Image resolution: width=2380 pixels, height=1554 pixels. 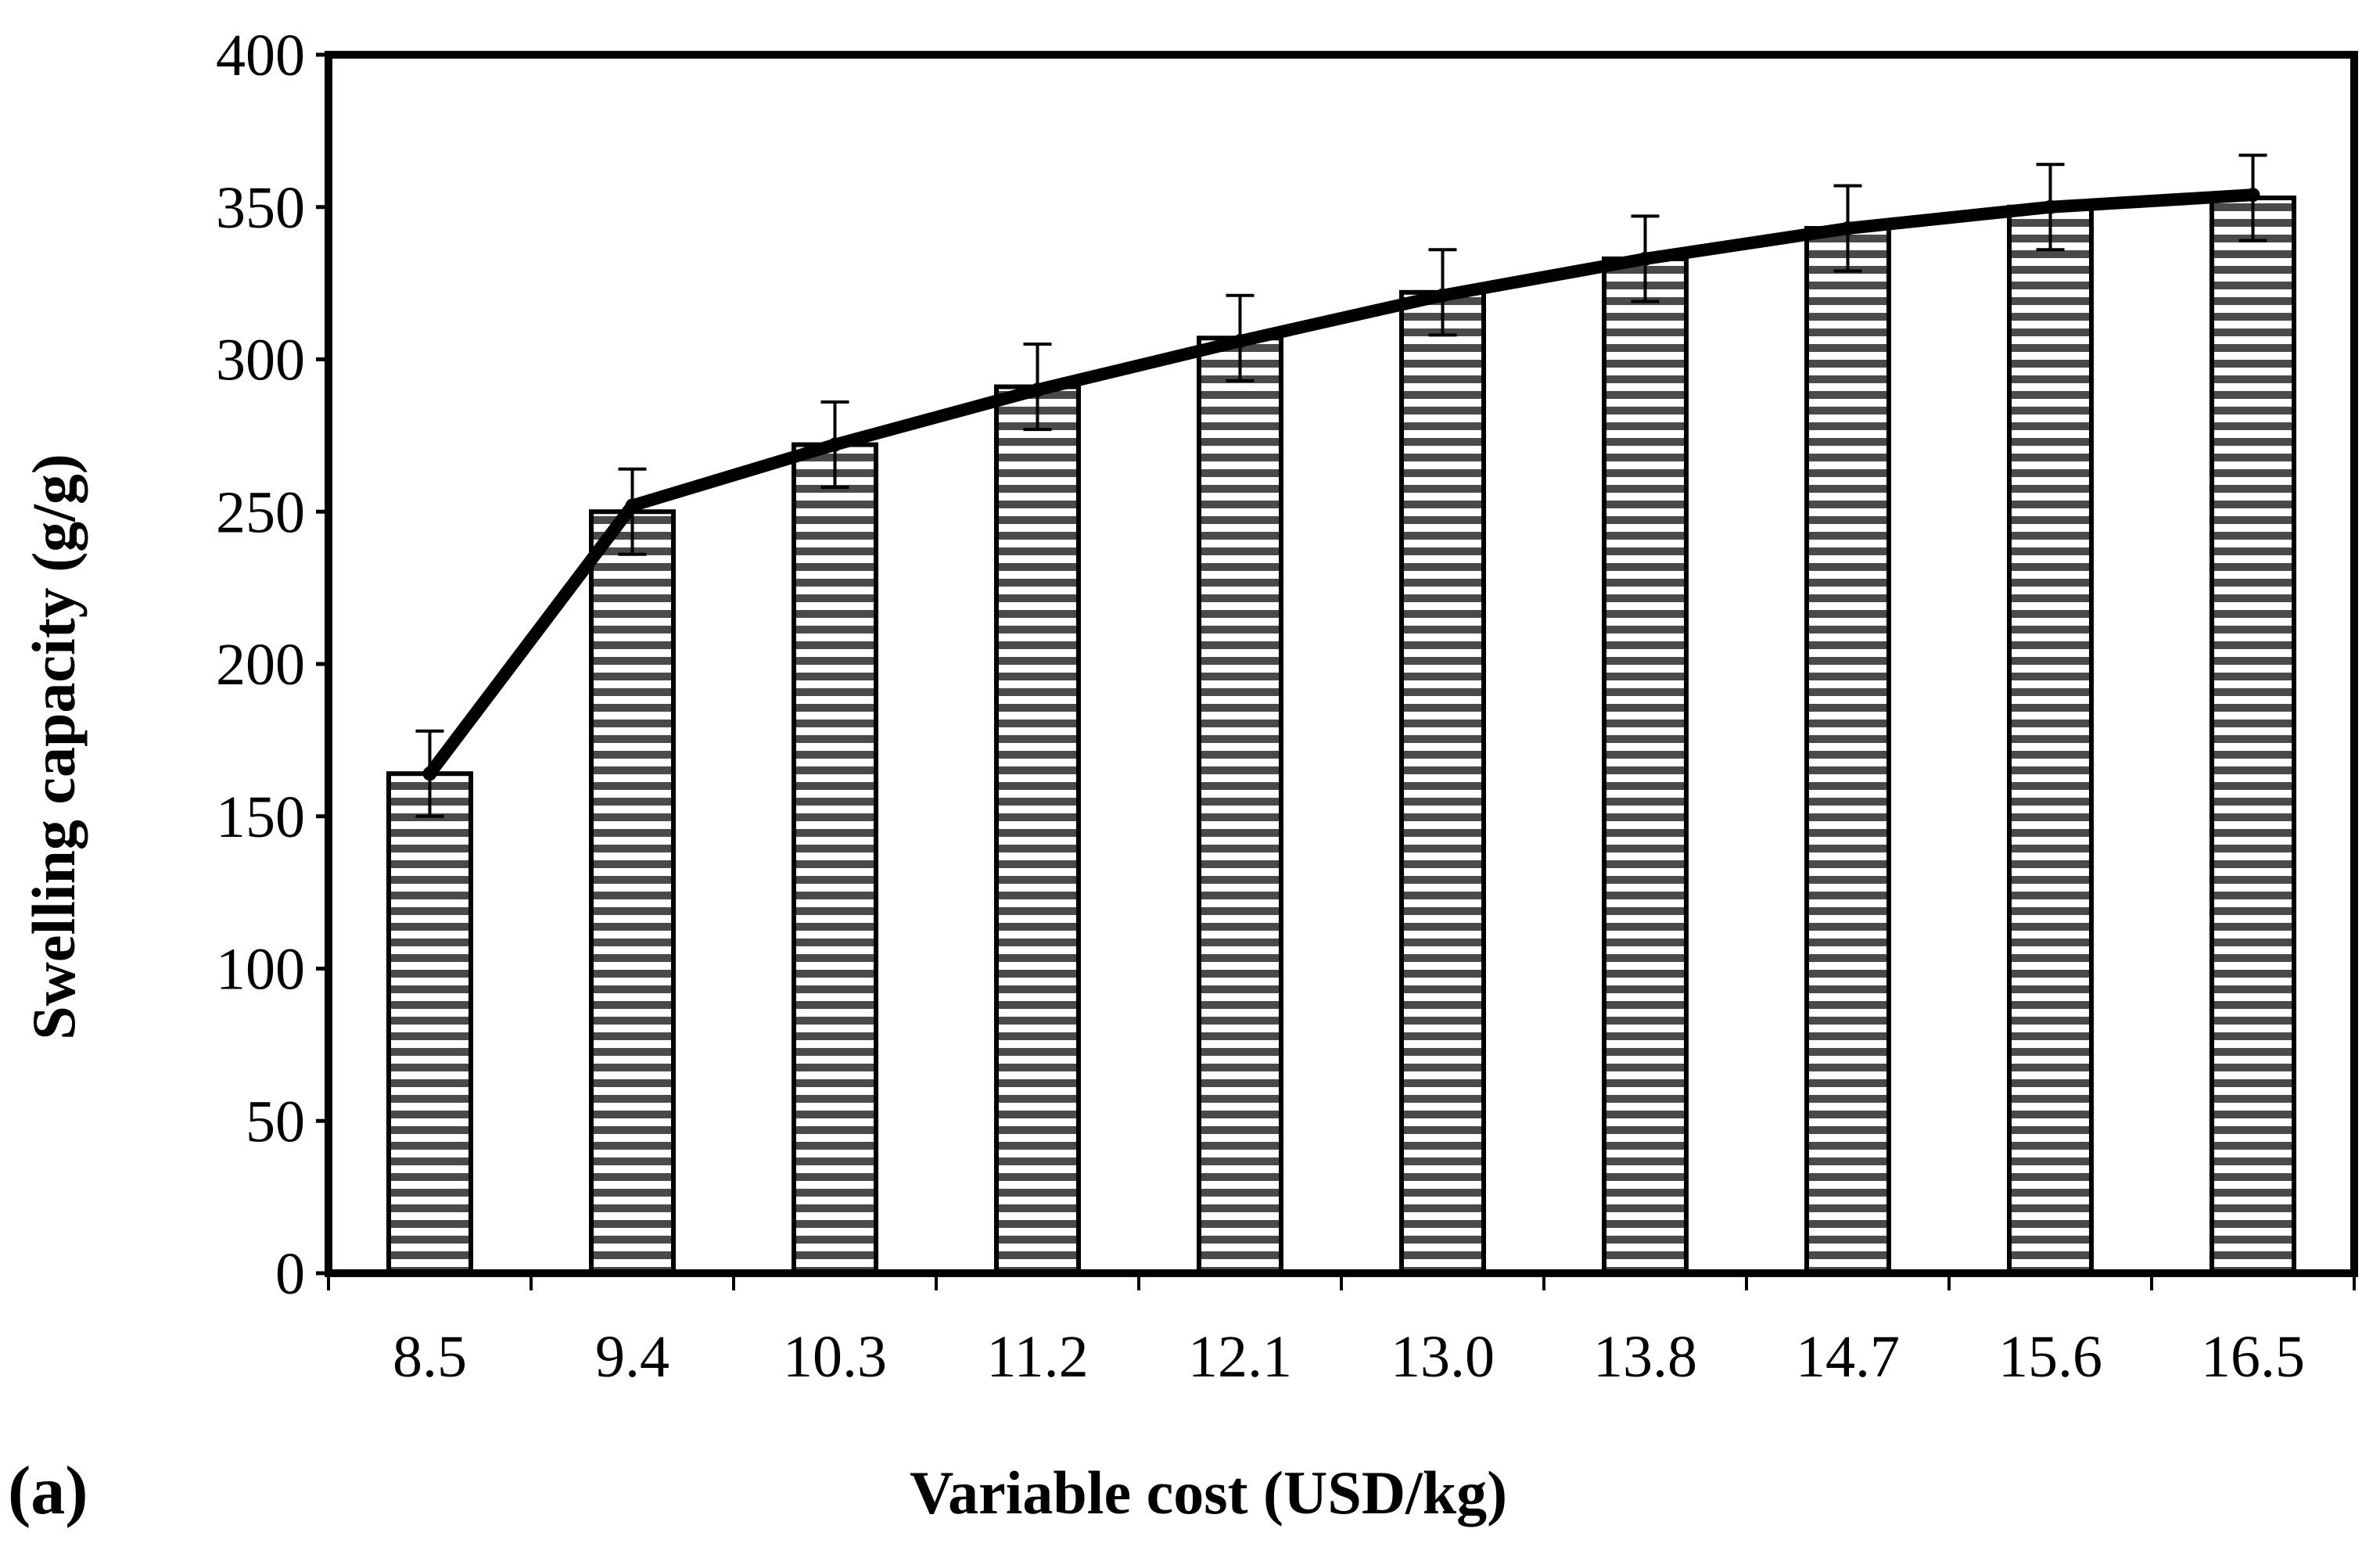 What do you see at coordinates (1037, 389) in the screenshot?
I see `trend-point-11.2` at bounding box center [1037, 389].